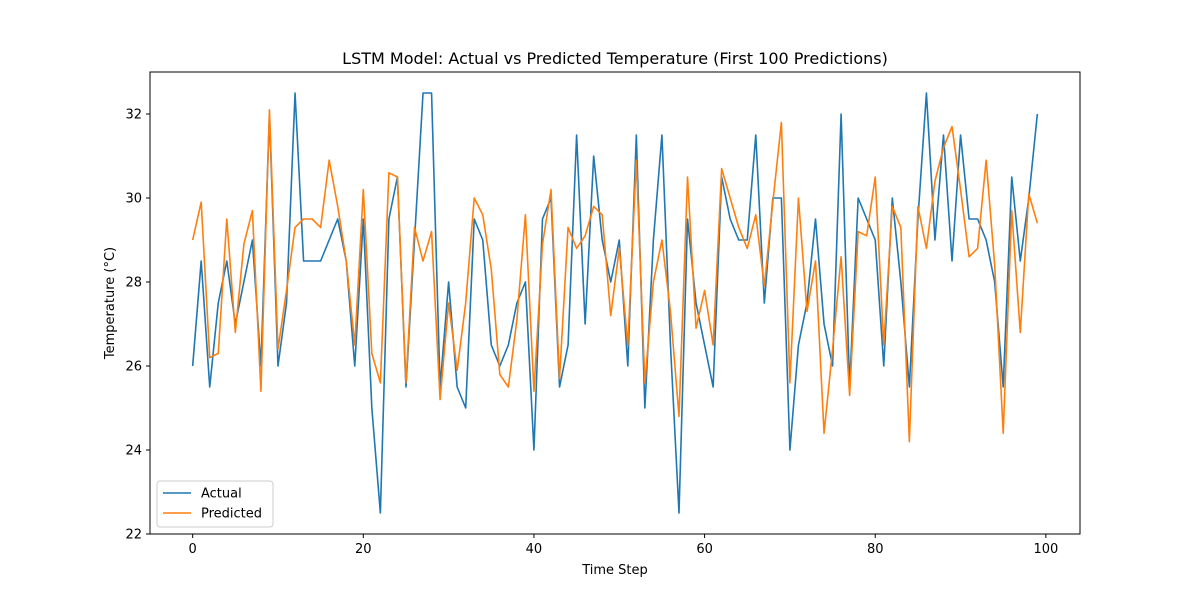 This screenshot has width=1200, height=600. What do you see at coordinates (534, 549) in the screenshot?
I see `x-tick-label: 40` at bounding box center [534, 549].